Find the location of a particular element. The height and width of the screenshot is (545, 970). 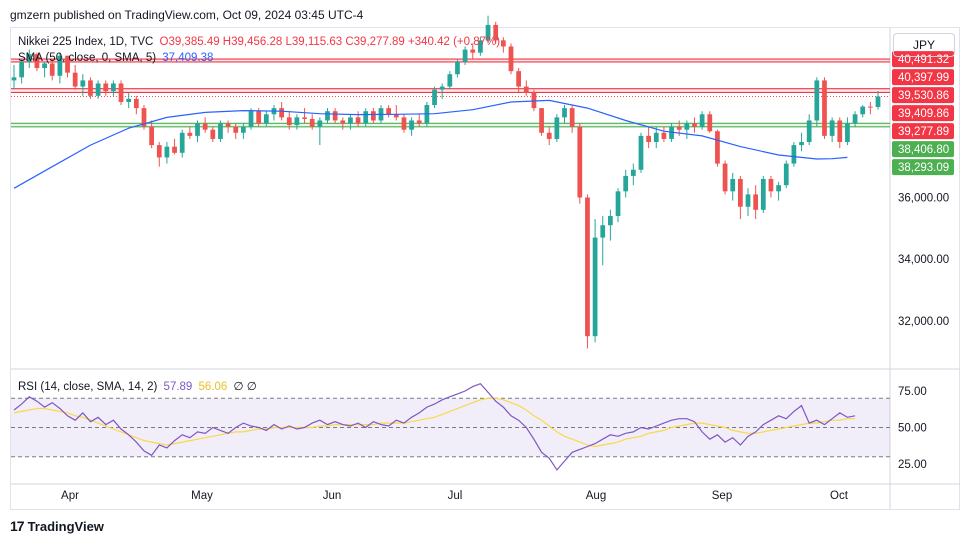

price-tag: 39,409.86 is located at coordinates (923, 113).